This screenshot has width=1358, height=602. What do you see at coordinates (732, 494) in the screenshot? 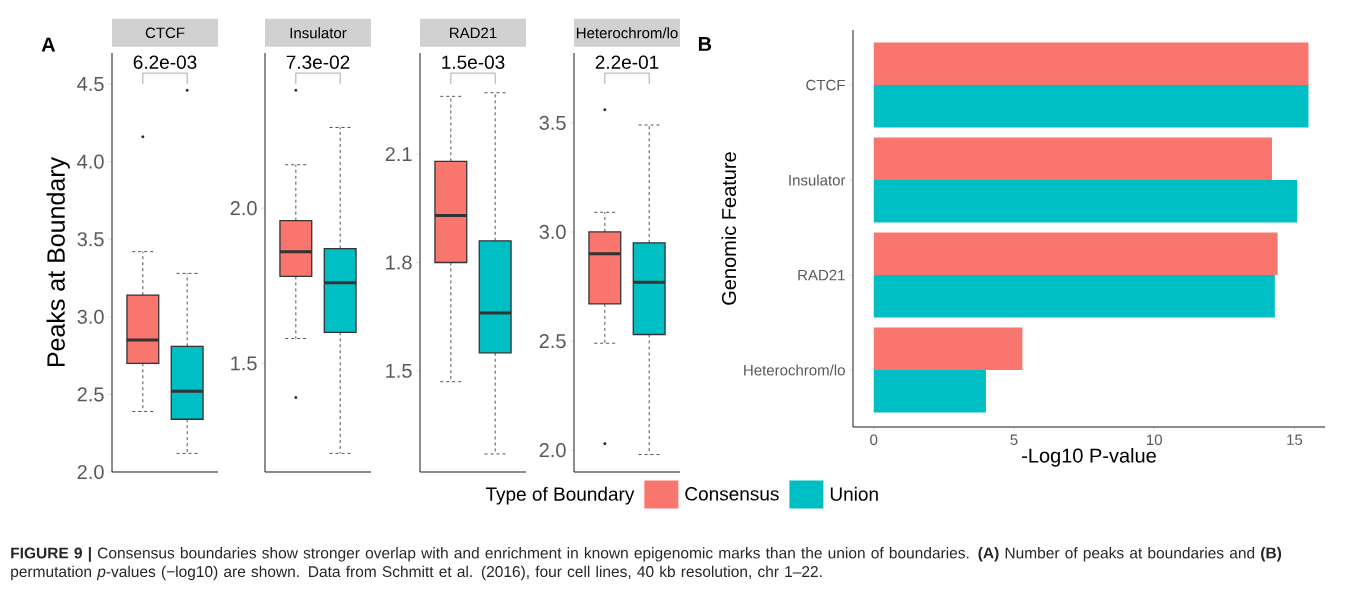
I see `legend-label: Consensus` at bounding box center [732, 494].